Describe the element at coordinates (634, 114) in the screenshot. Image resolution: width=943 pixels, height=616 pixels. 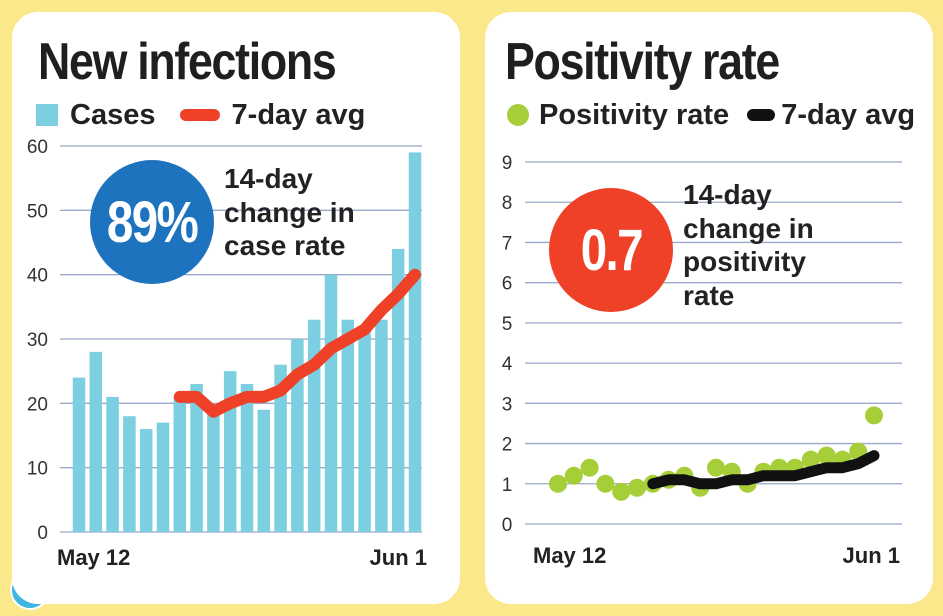
I see `legend-label: Positivity rate` at that location.